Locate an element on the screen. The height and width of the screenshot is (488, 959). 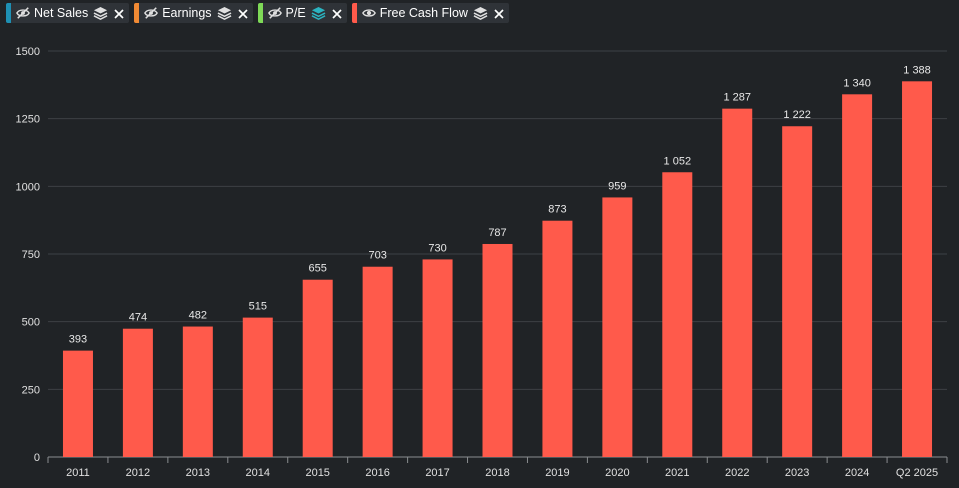
x-tick-label: 2023 is located at coordinates (797, 473).